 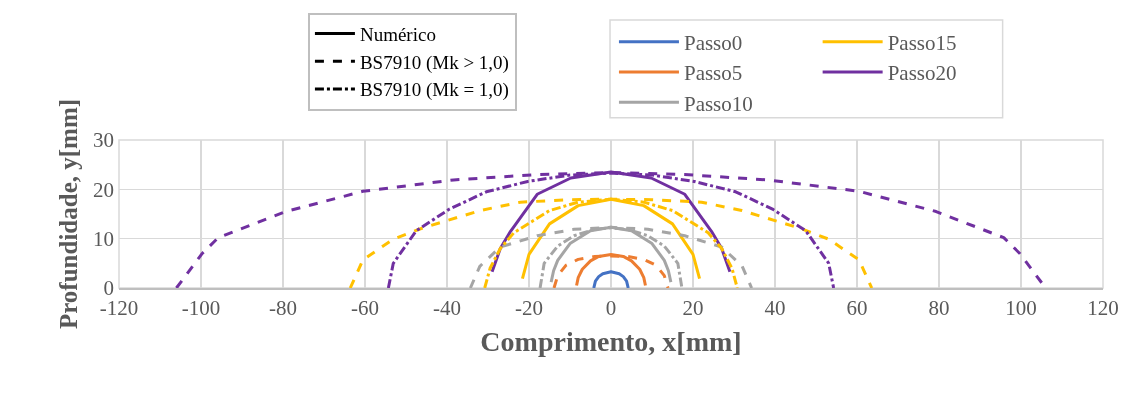 What do you see at coordinates (939, 308) in the screenshot?
I see `x-tick-label: 80` at bounding box center [939, 308].